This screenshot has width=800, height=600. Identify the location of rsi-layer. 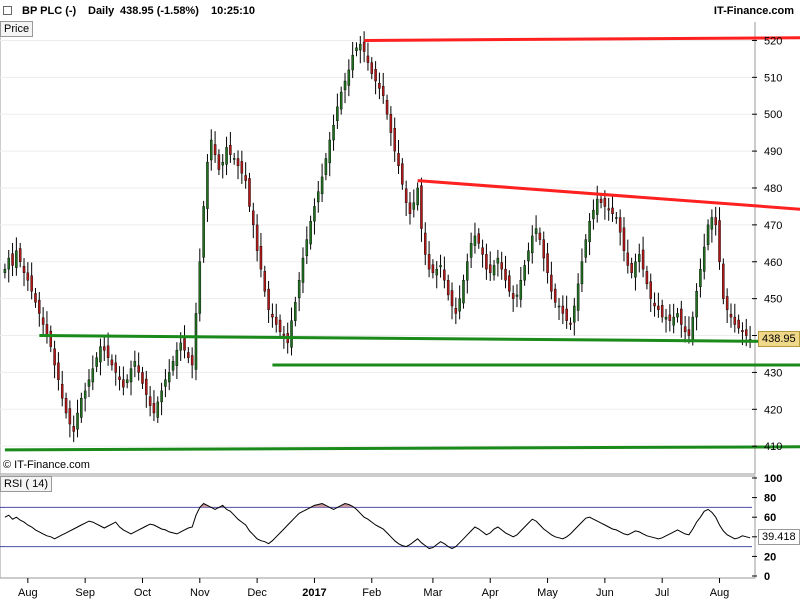
(377, 526).